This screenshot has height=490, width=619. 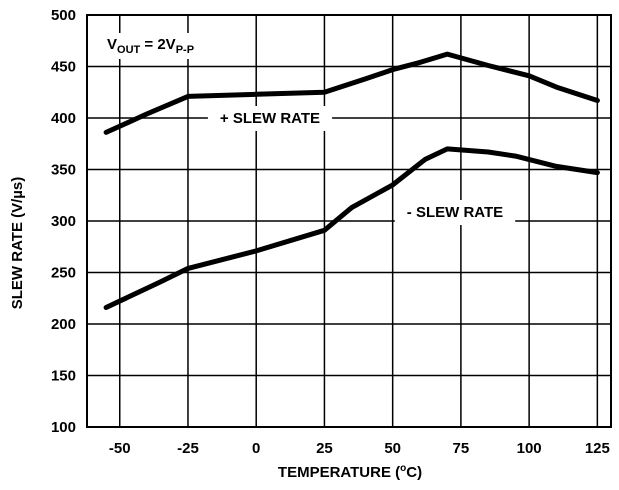 I want to click on y-tick-label: 350, so click(x=63, y=170).